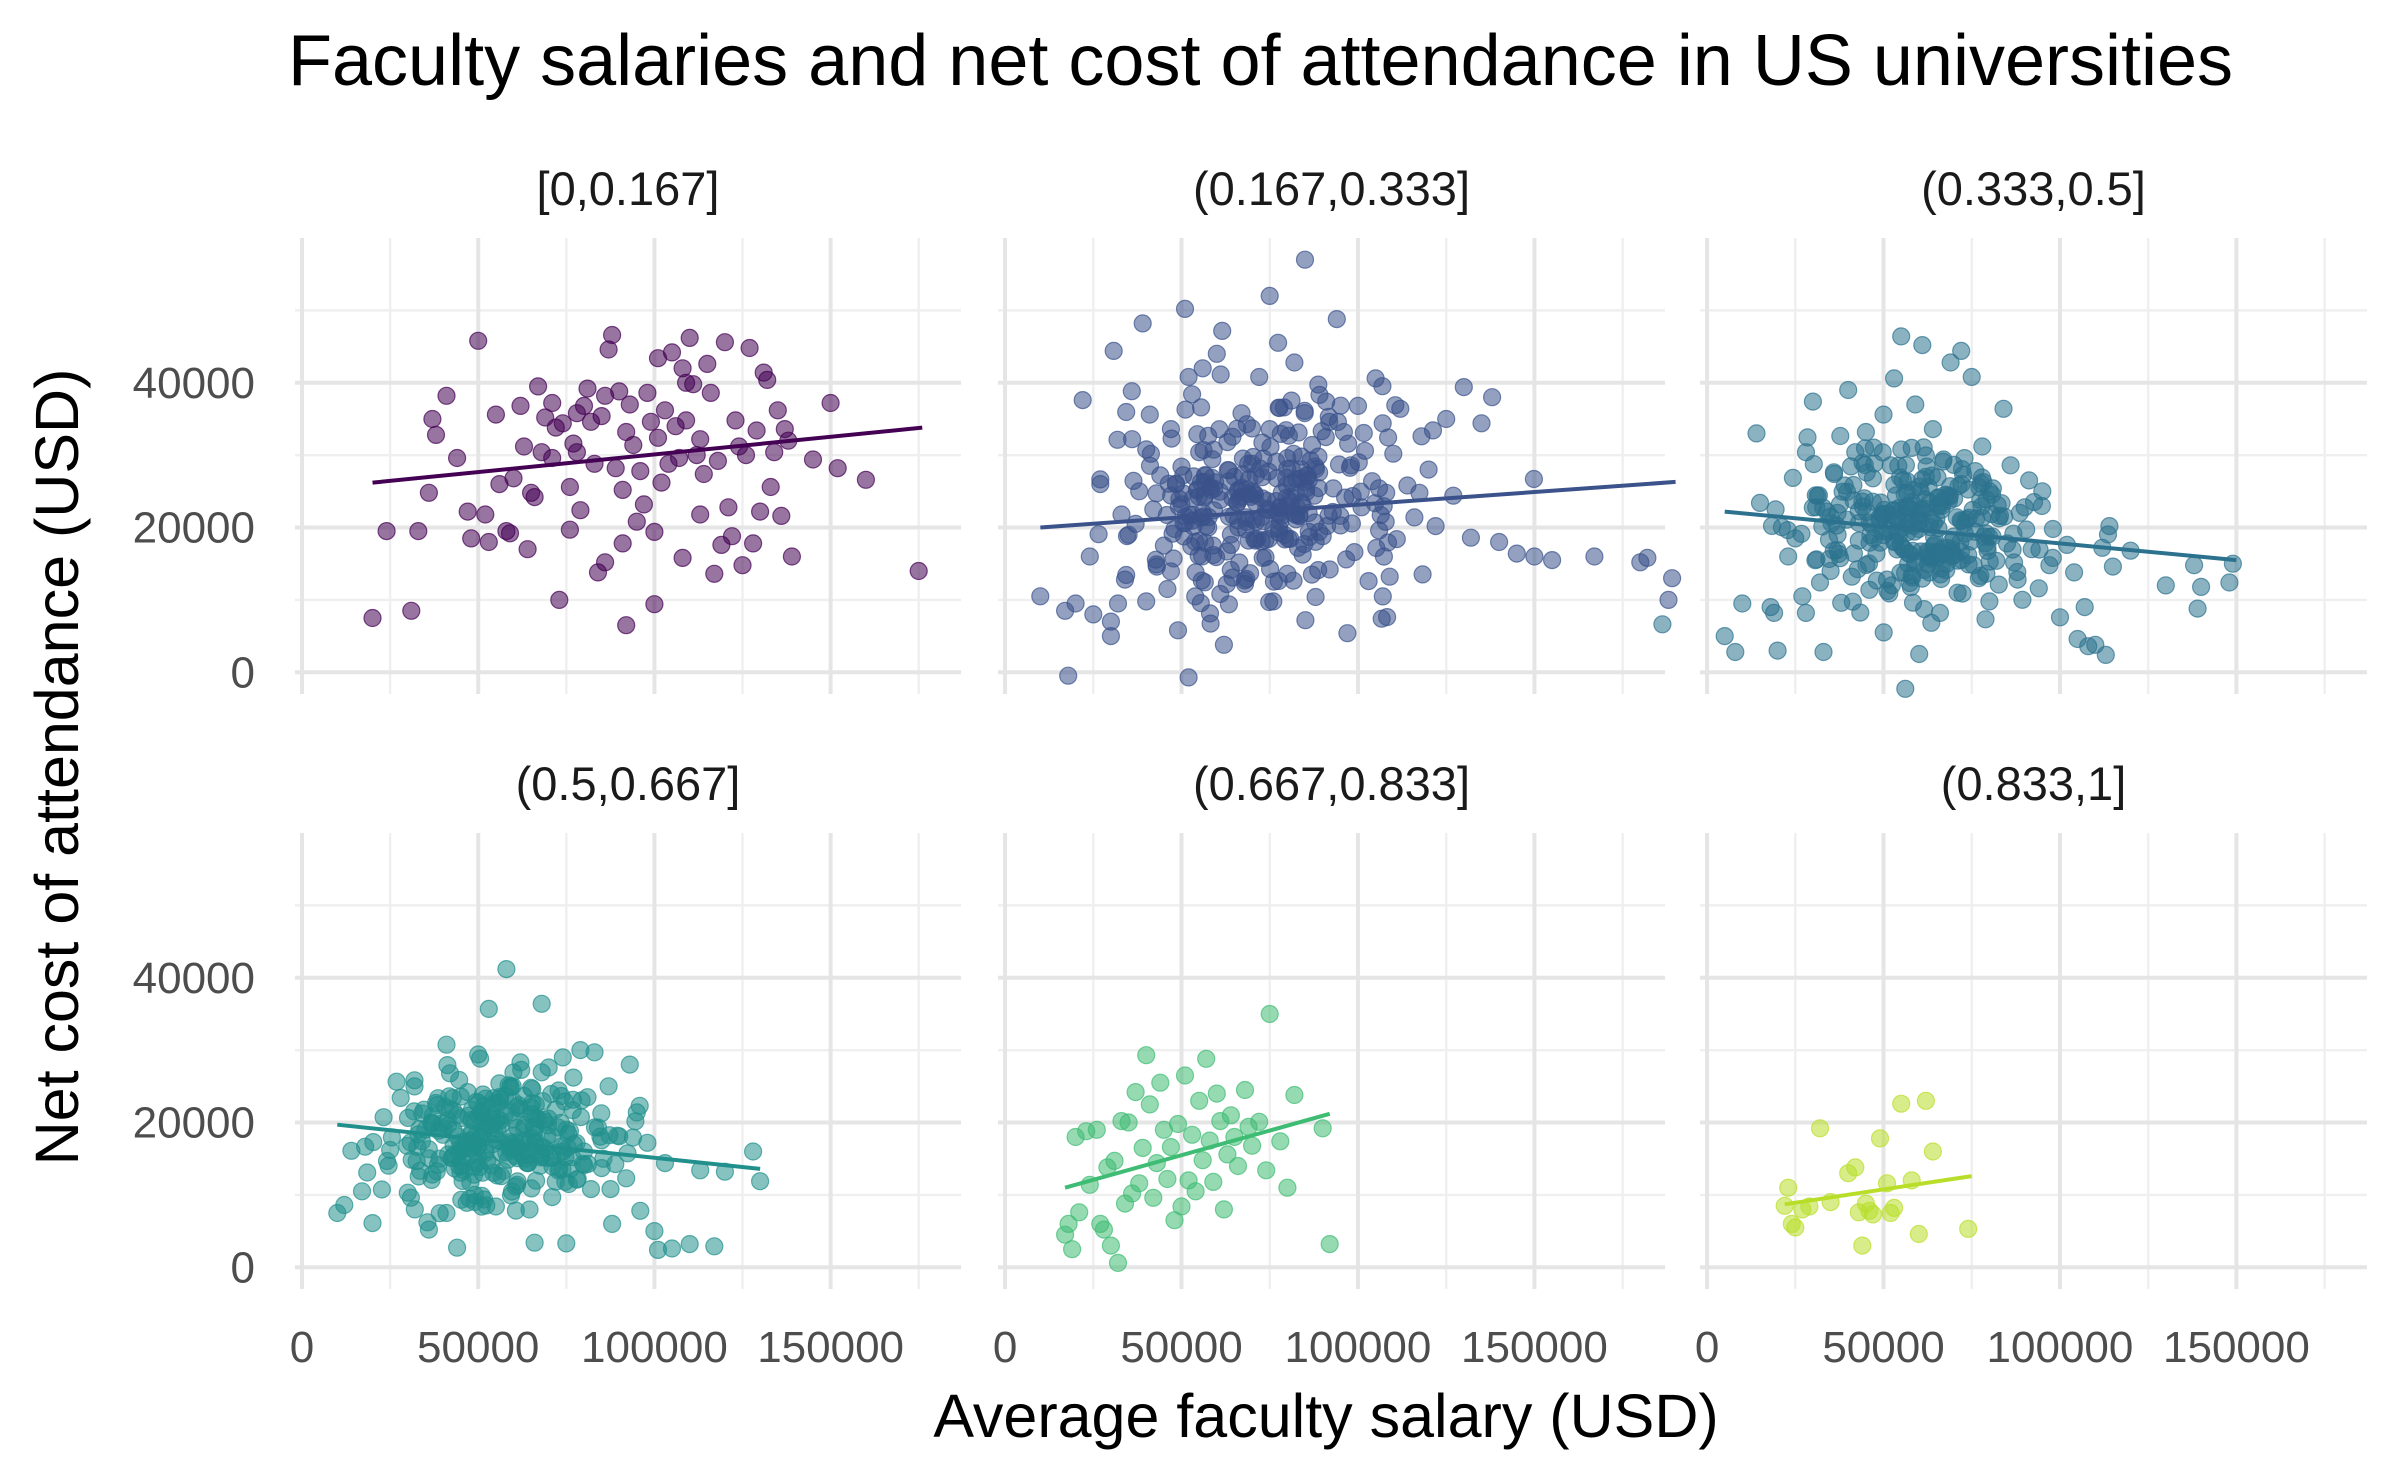  What do you see at coordinates (1878, 1190) in the screenshot?
I see `trend-line` at bounding box center [1878, 1190].